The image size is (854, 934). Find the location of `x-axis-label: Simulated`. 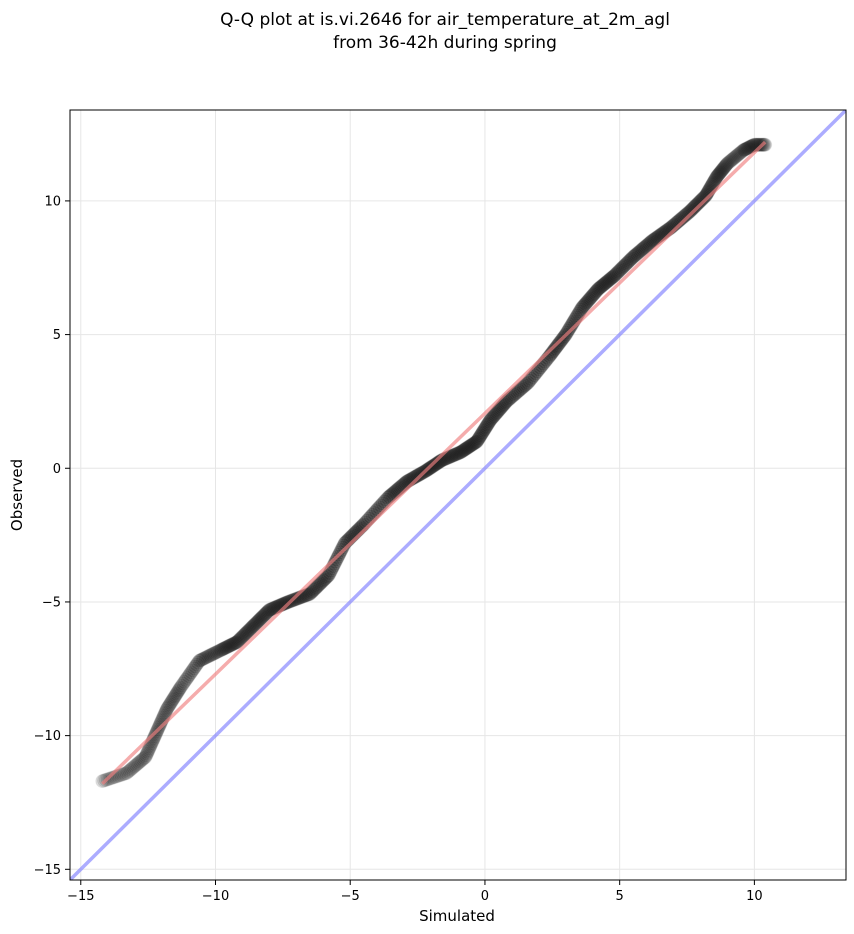

x-axis-label: Simulated is located at coordinates (457, 916).